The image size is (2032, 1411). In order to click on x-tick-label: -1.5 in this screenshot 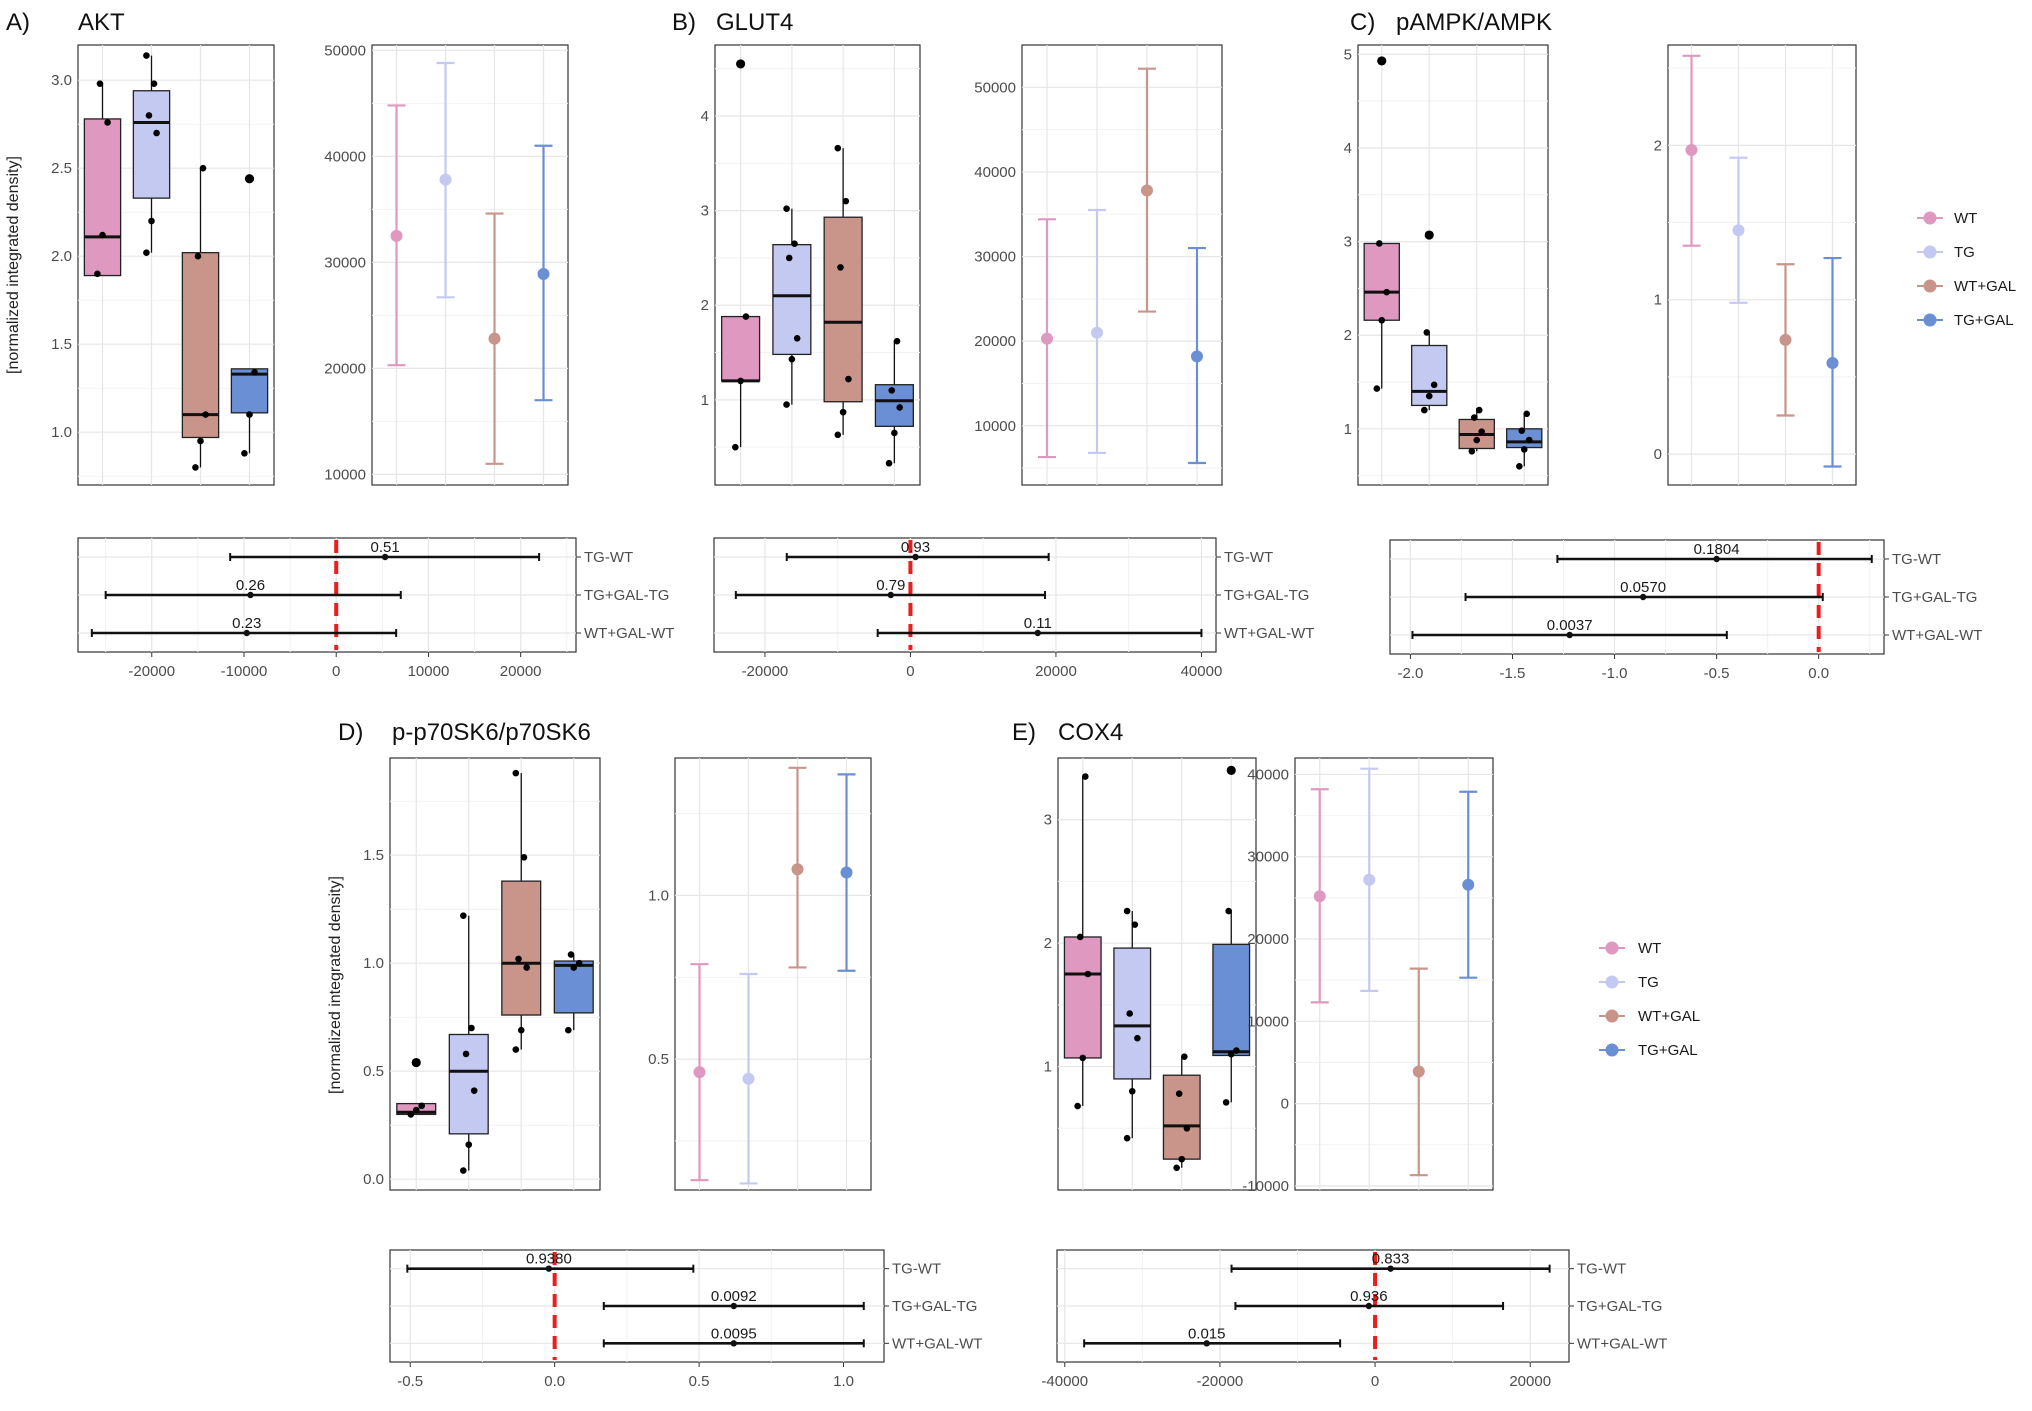, I will do `click(1513, 673)`.